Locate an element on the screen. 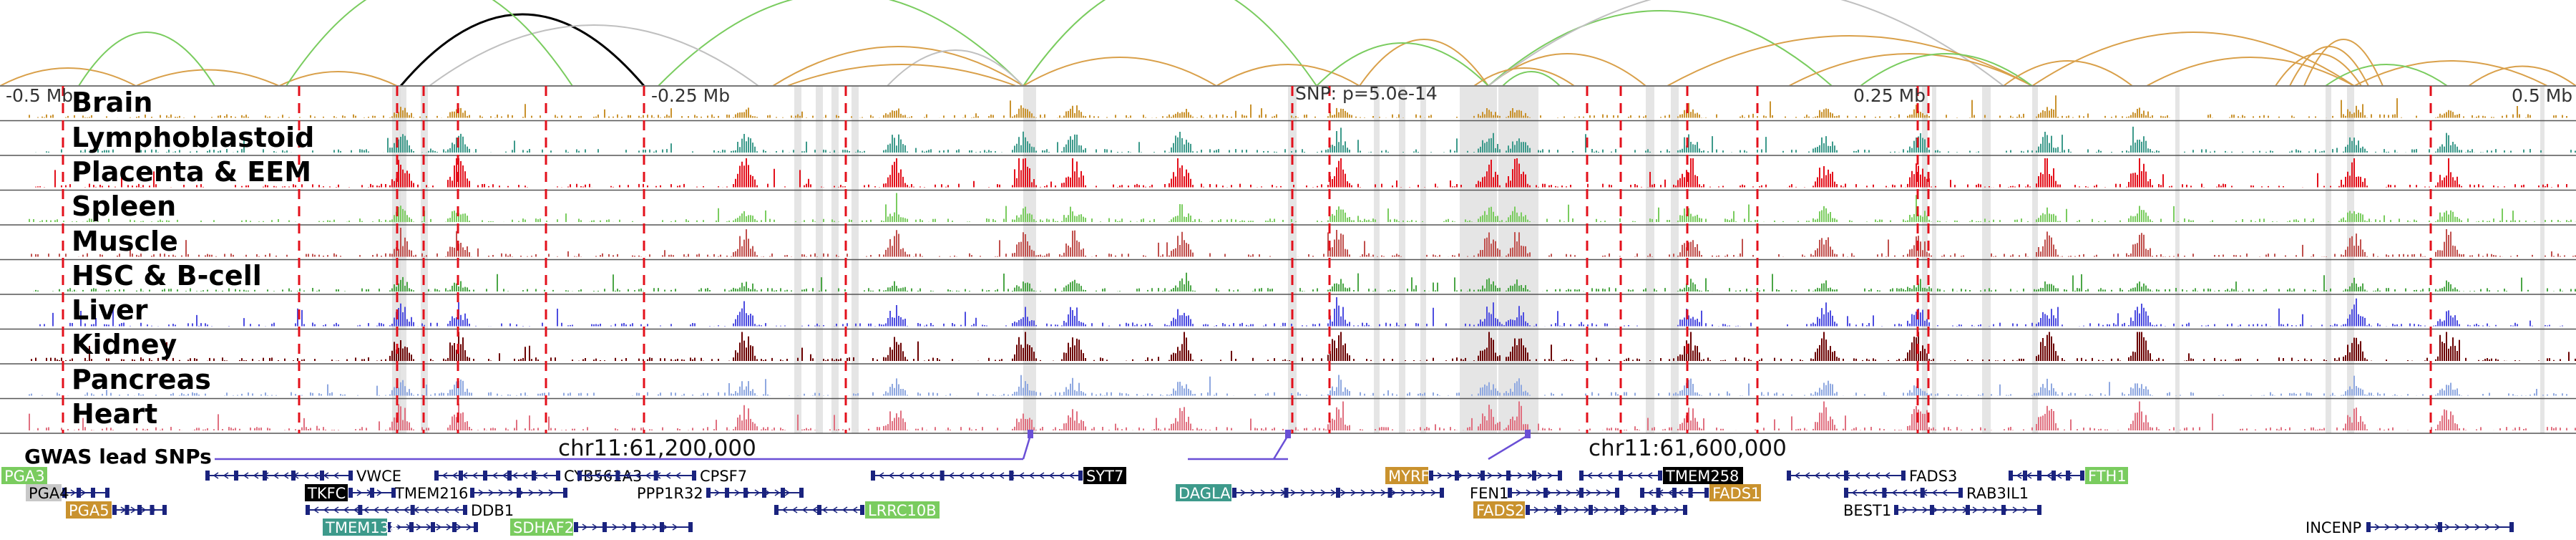  gene-cpsf7: CPSF7 is located at coordinates (662, 476).